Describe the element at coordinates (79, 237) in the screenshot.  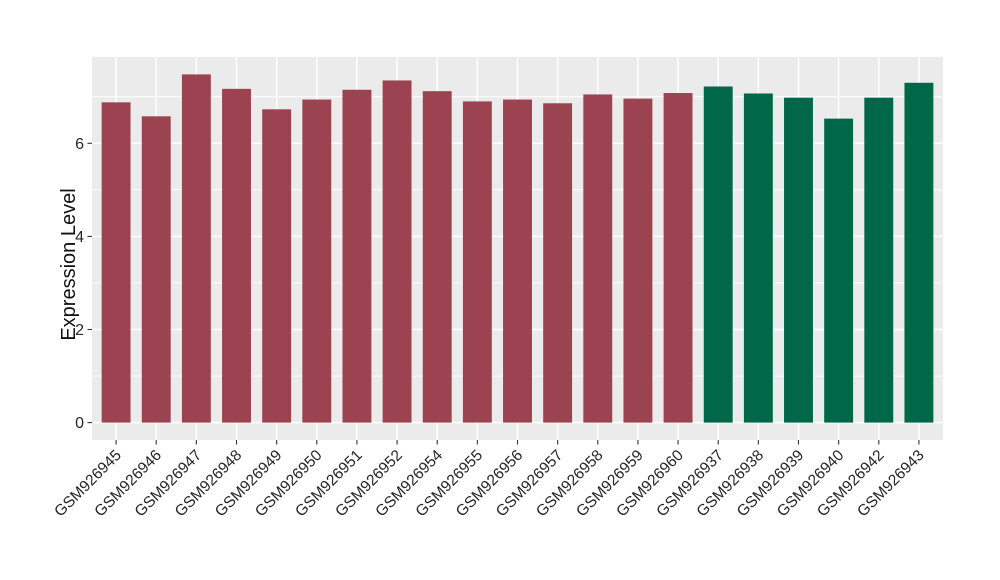
I see `y-tick-label: 4` at that location.